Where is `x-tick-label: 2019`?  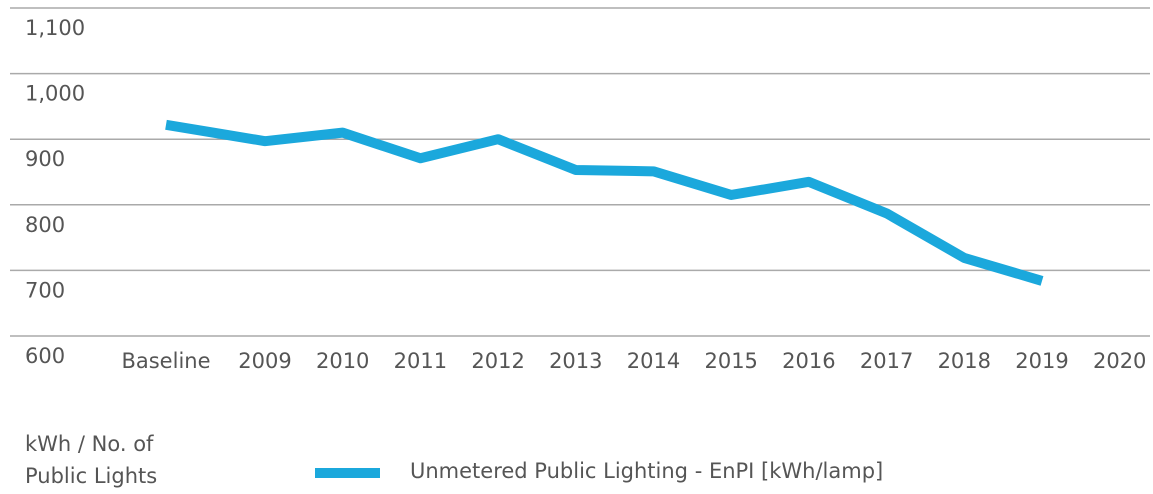 x-tick-label: 2019 is located at coordinates (1041, 361).